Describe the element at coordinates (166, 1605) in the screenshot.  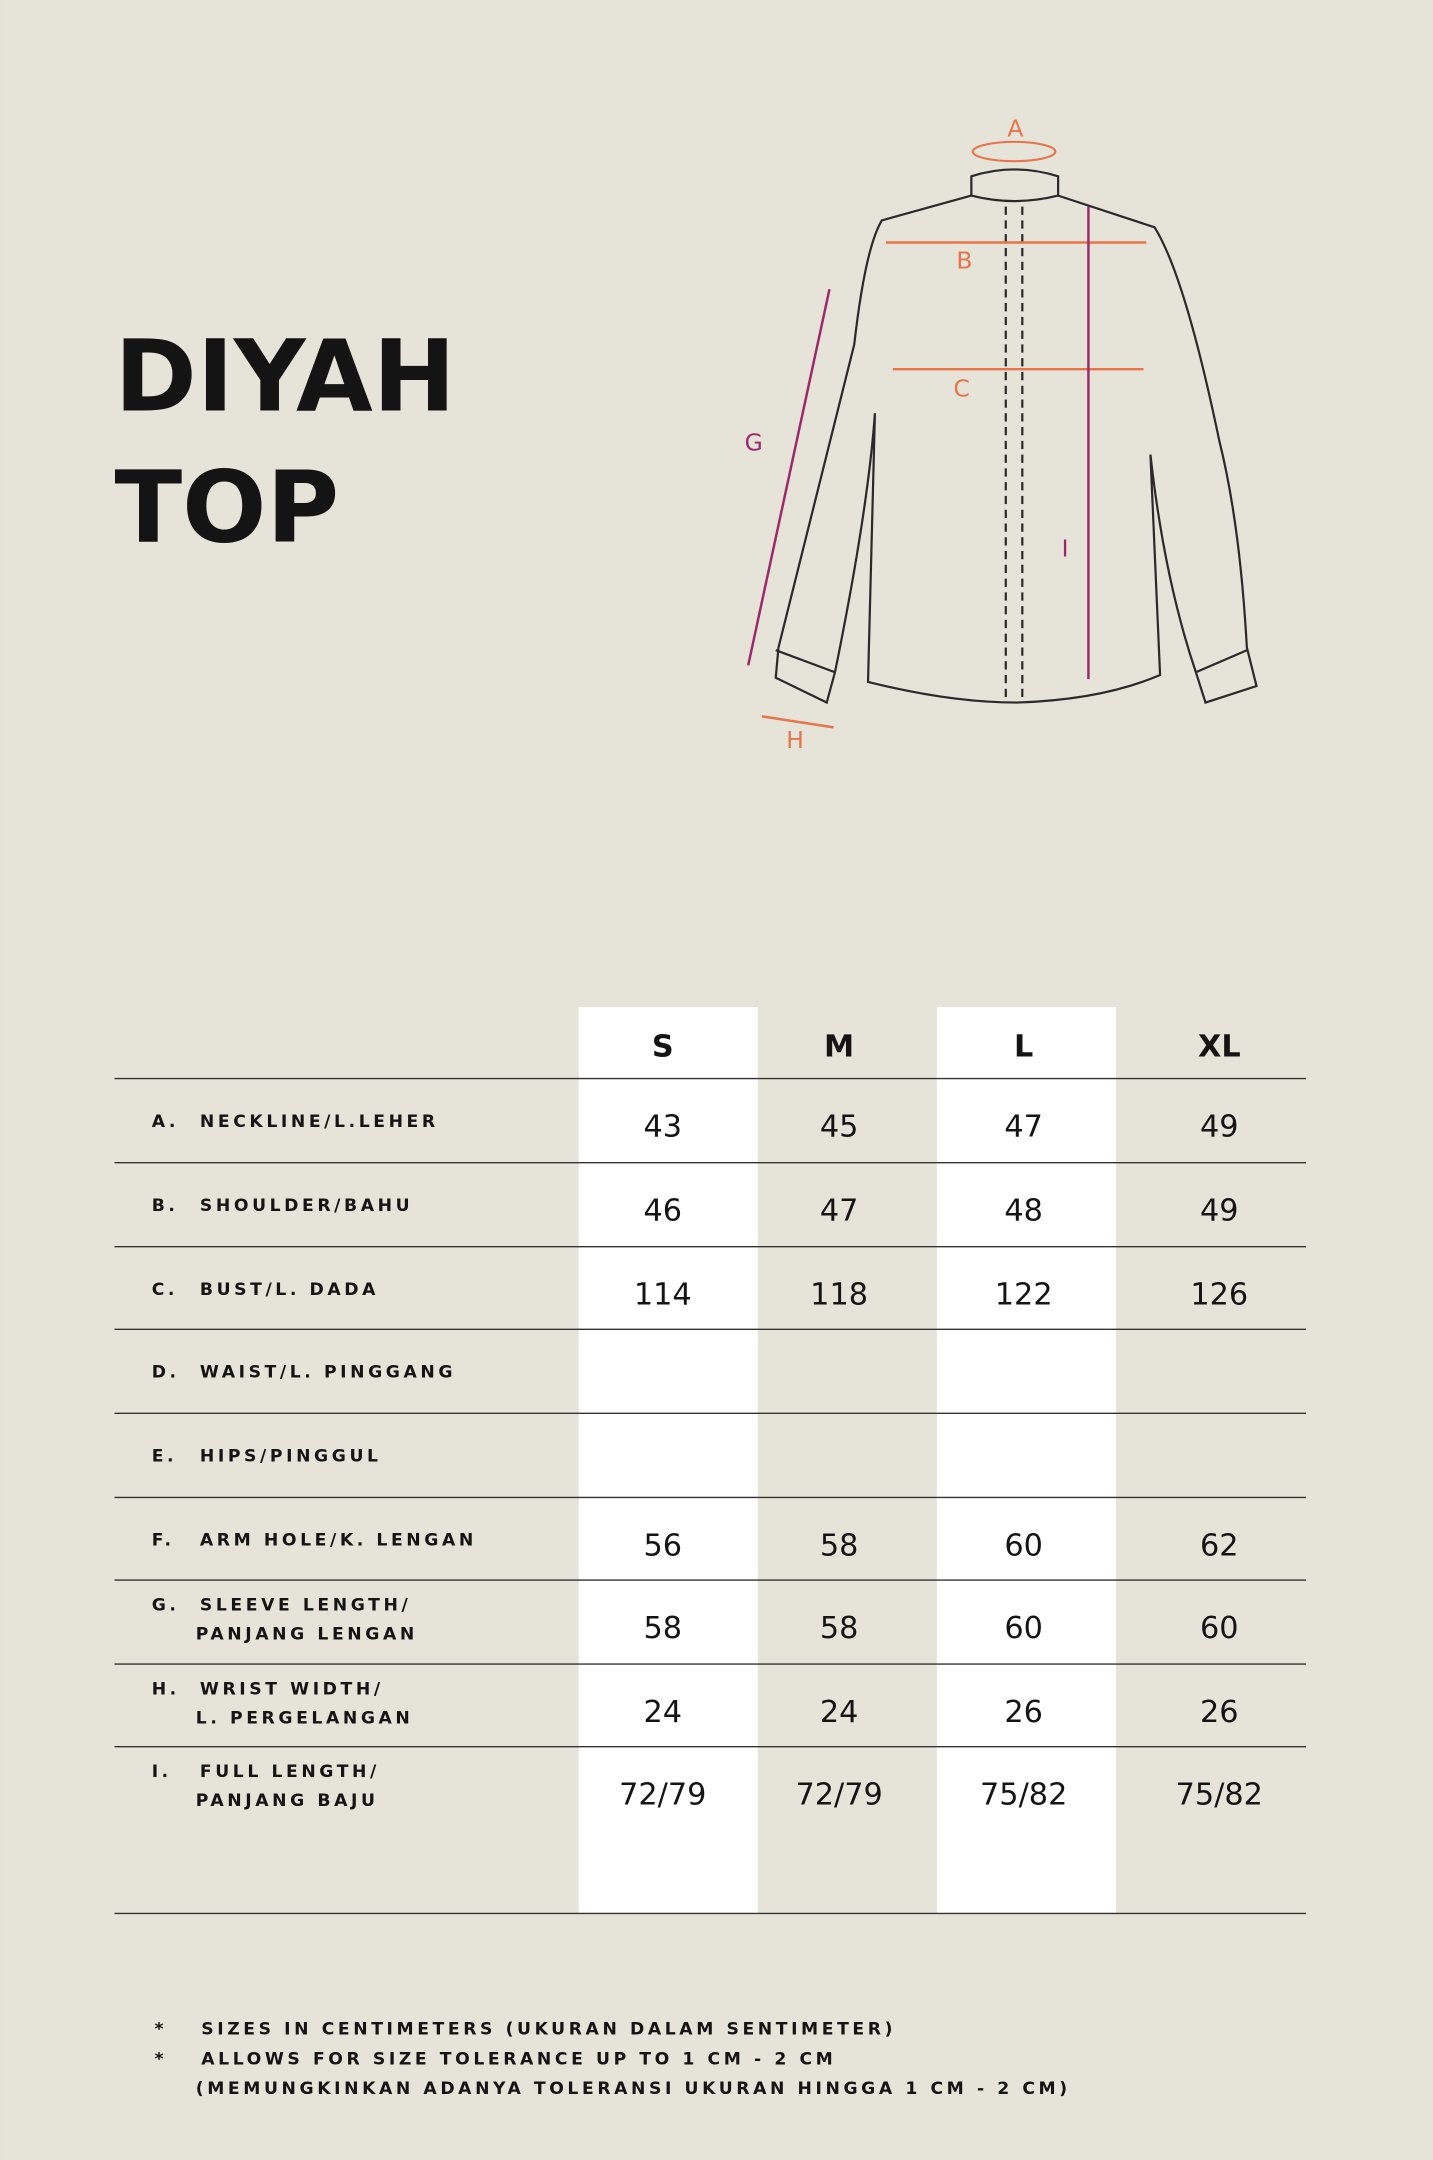
I see `row-letter: G.` at that location.